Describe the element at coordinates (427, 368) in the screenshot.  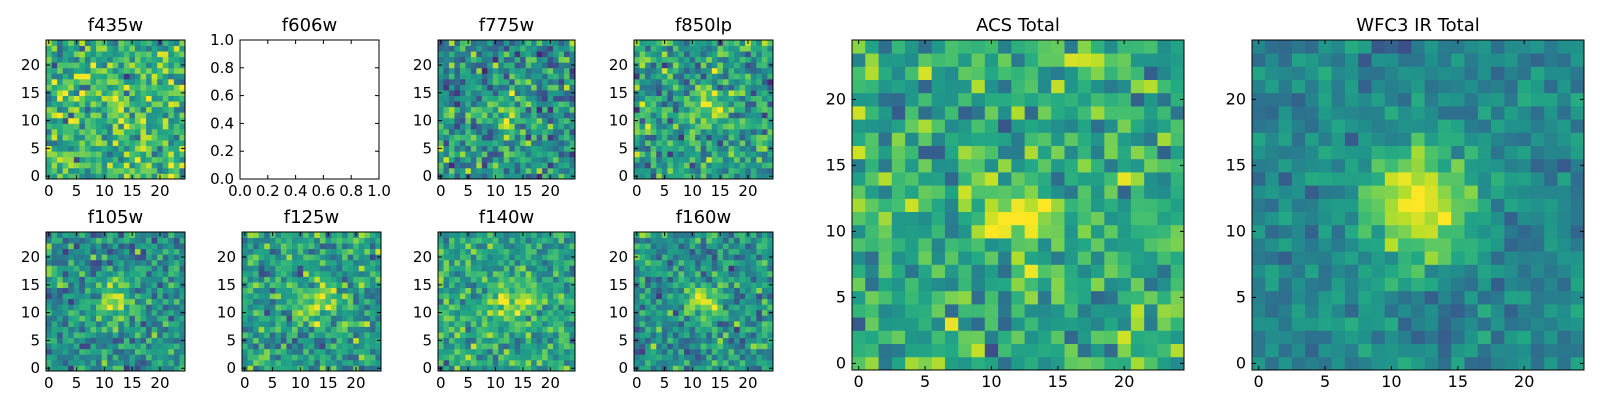
I see `y-tick-label: 0` at that location.